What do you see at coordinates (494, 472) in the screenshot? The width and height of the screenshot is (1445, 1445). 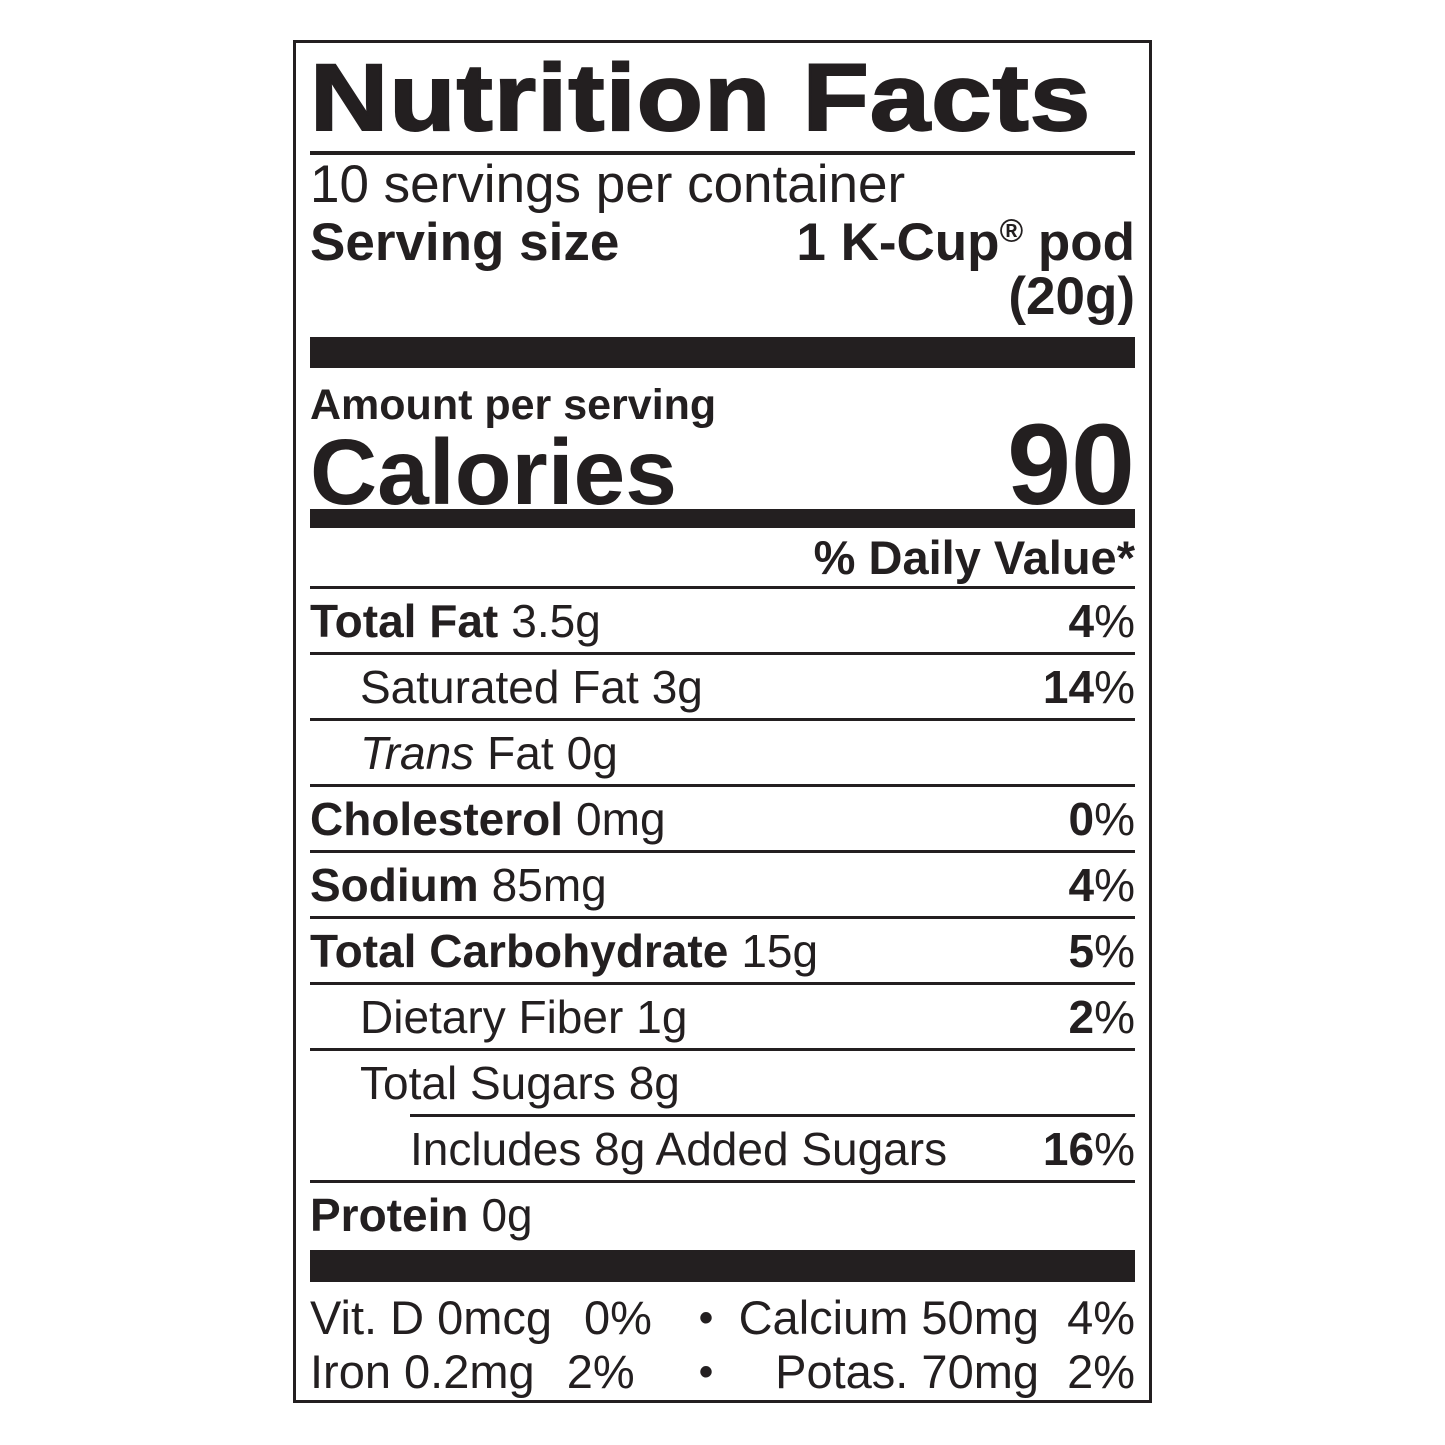 I see `calories-label: Calories` at bounding box center [494, 472].